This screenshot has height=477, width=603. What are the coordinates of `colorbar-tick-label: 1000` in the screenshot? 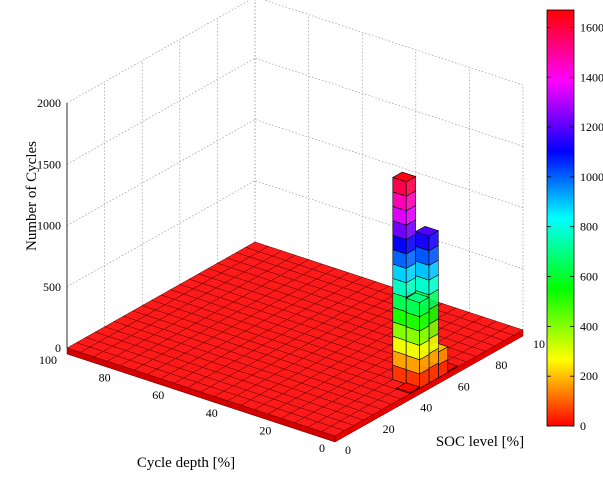 It's located at (591, 177).